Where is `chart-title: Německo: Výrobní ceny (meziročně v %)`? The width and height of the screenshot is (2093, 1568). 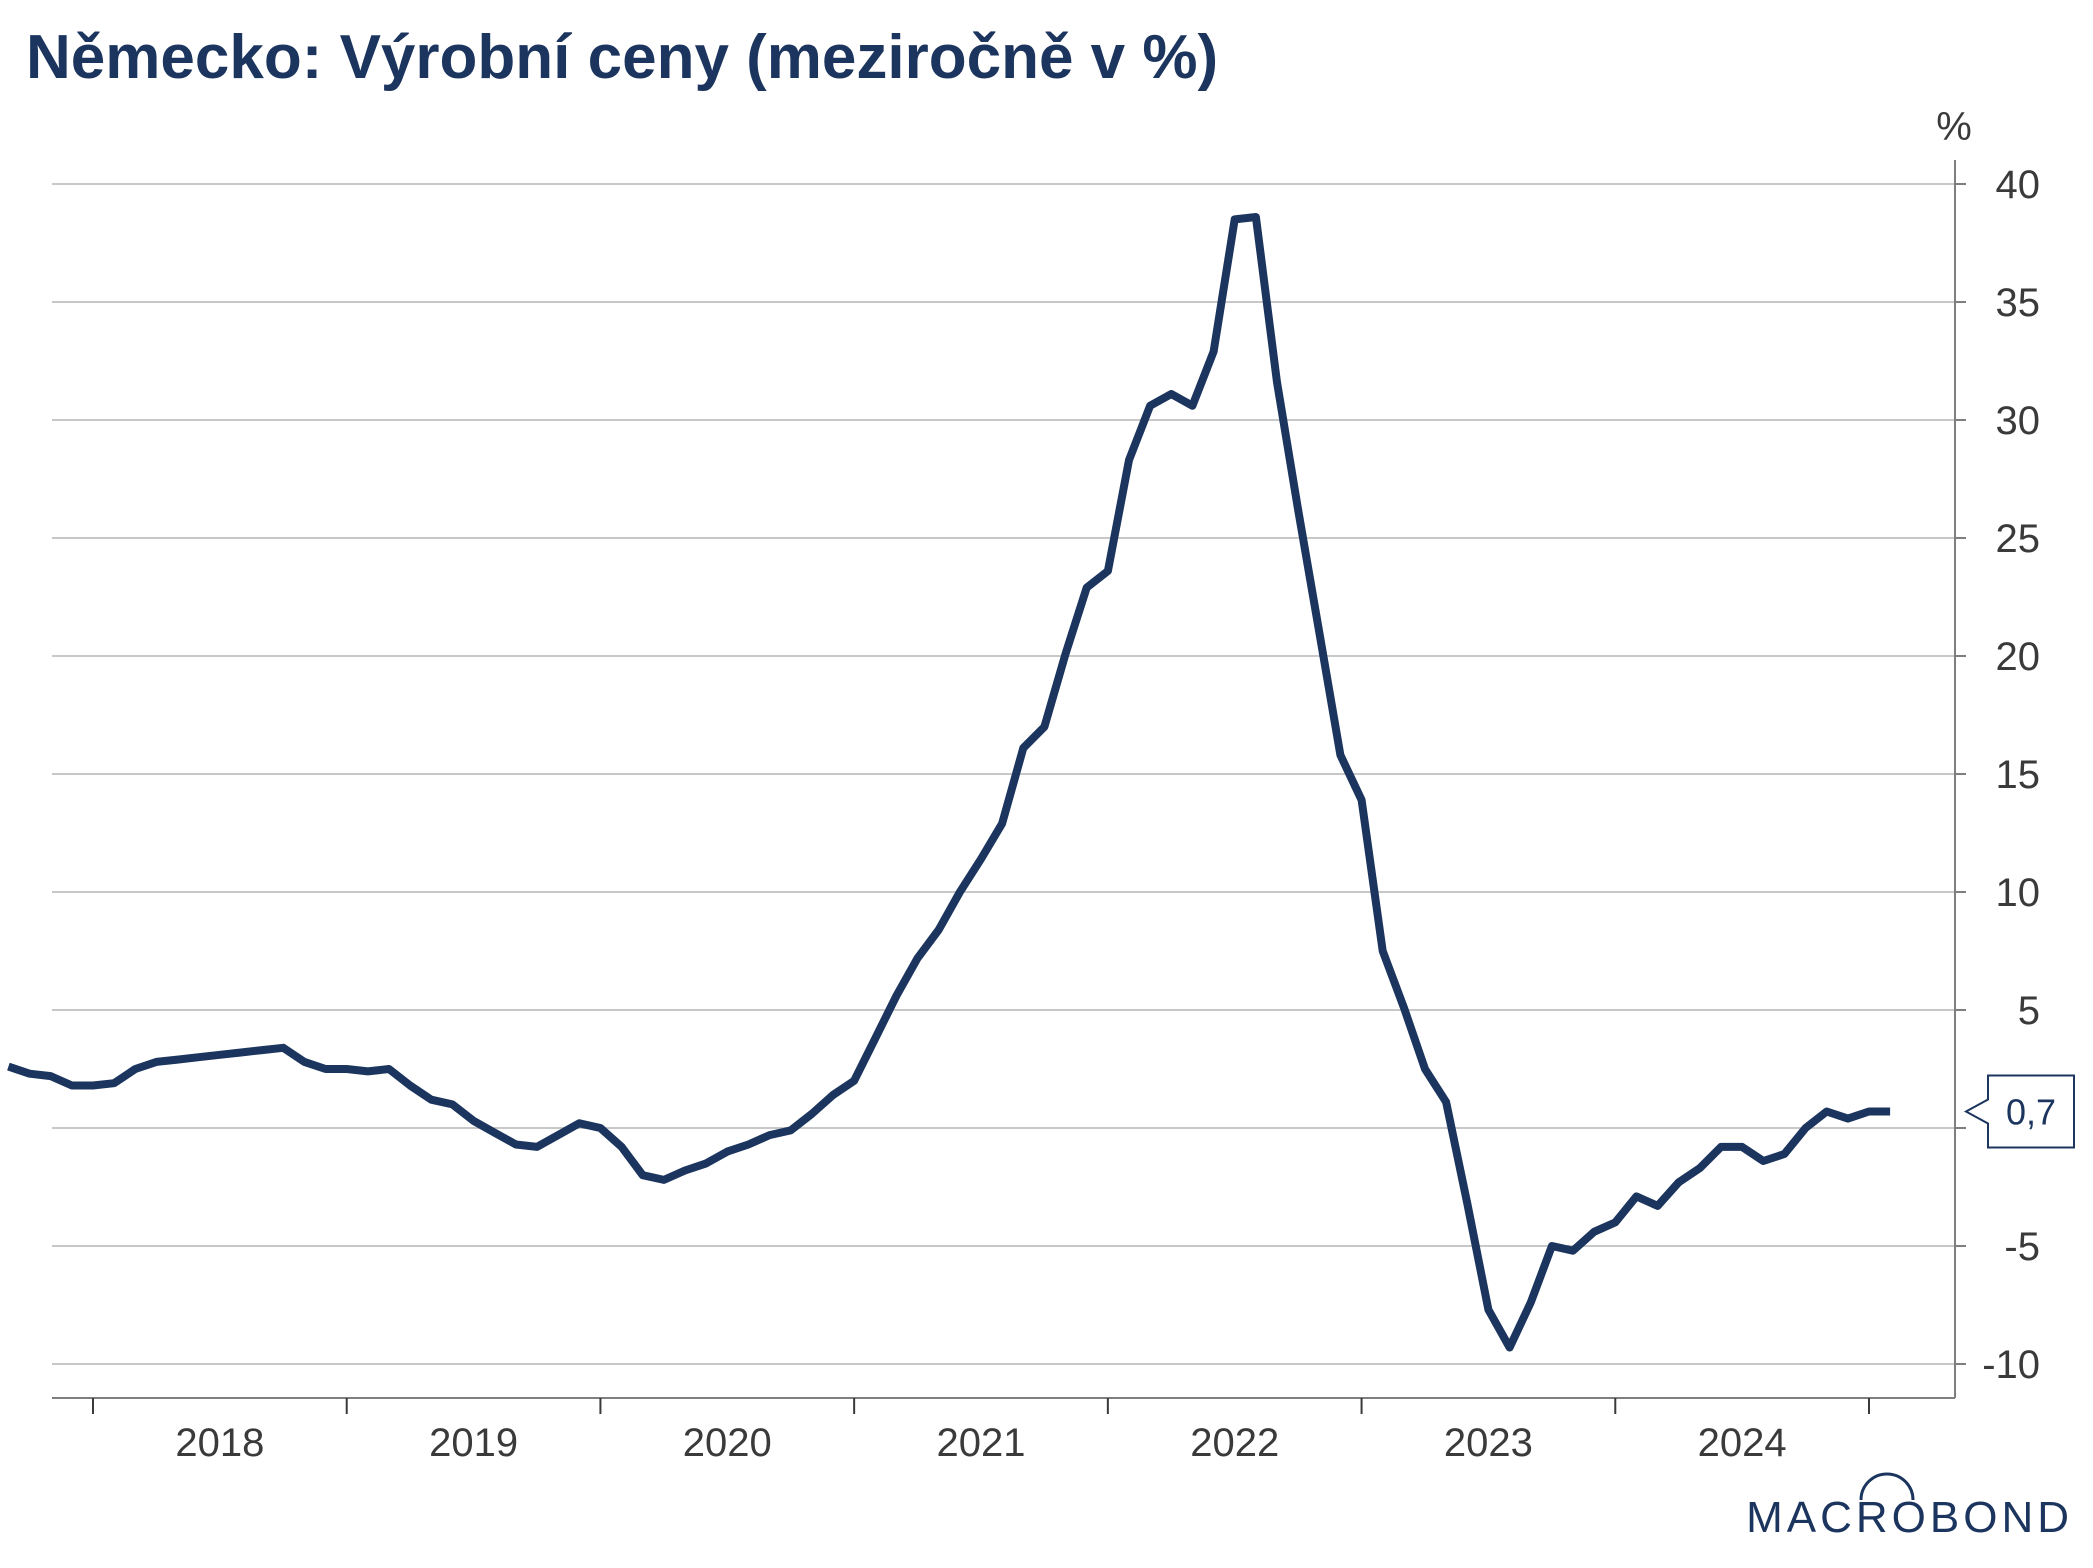 chart-title: Německo: Výrobní ceny (meziročně v %) is located at coordinates (622, 57).